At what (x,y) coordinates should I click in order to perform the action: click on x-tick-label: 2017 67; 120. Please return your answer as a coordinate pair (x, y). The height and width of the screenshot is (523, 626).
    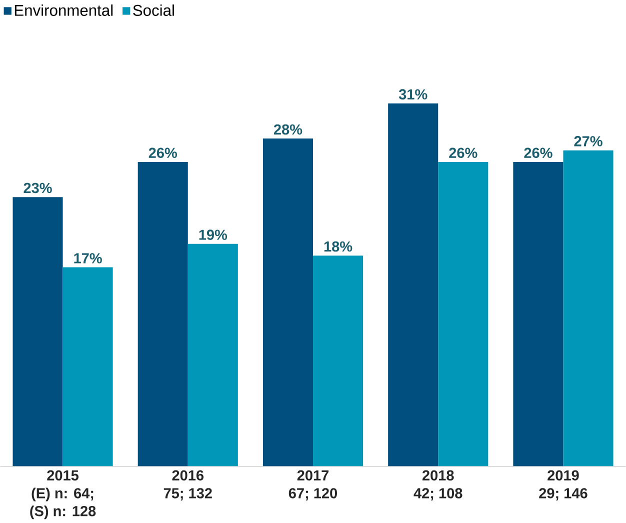
    Looking at the image, I should click on (313, 485).